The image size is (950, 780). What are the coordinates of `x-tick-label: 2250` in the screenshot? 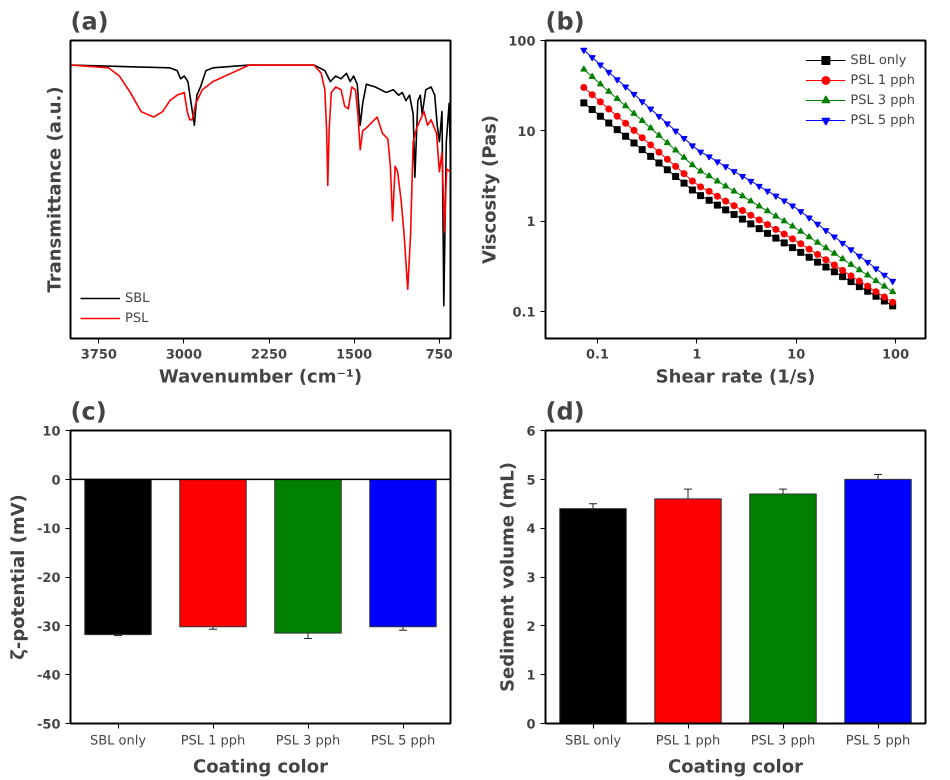 It's located at (269, 355).